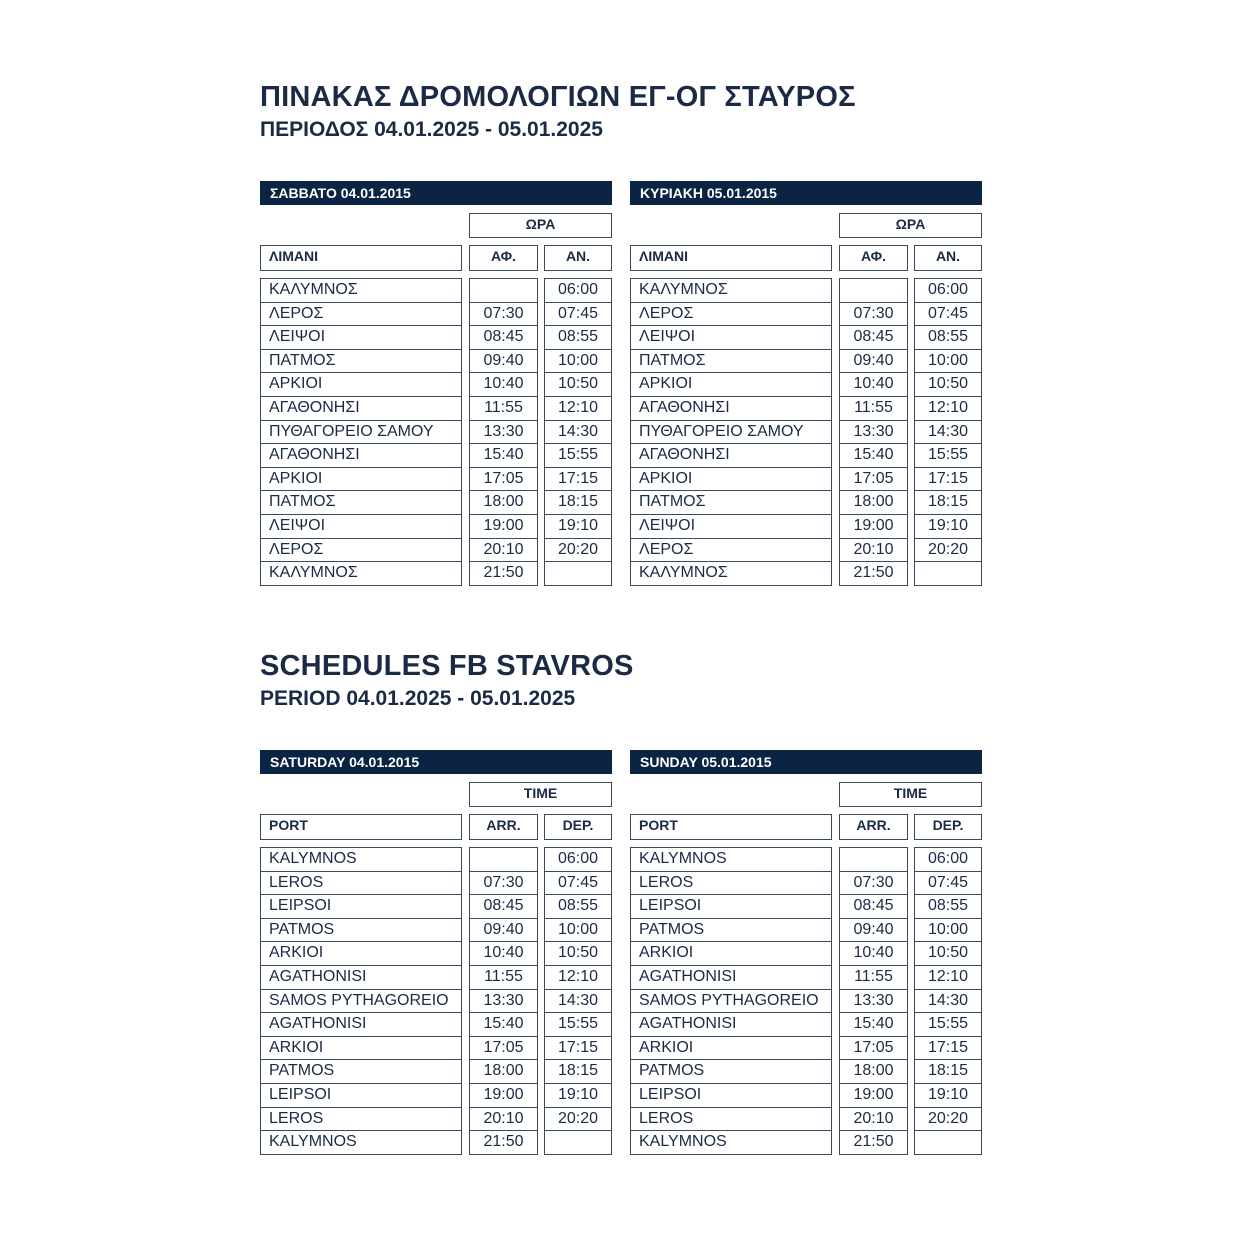 Image resolution: width=1242 pixels, height=1242 pixels. What do you see at coordinates (431, 129) in the screenshot?
I see `period-subtitle: ΠΕΡΙΟΔΟΣ 04.01.2025 - 05.01.2025` at bounding box center [431, 129].